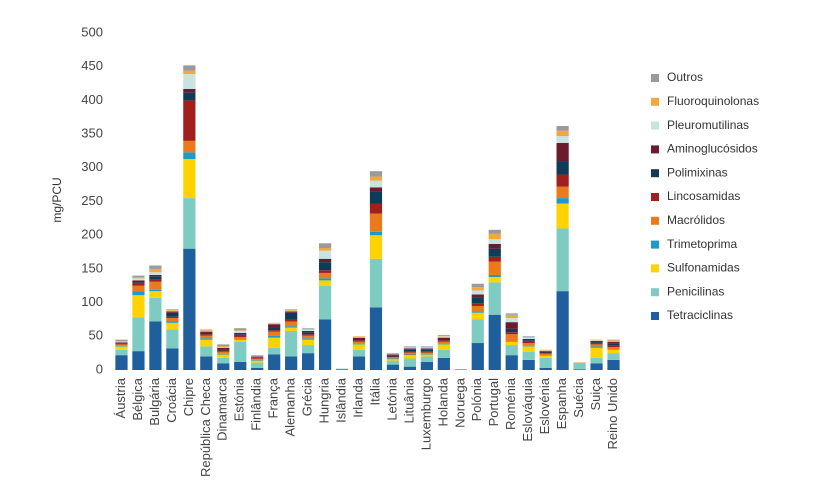 The image size is (820, 503). I want to click on x-tick-label: Dinamarca, so click(222, 409).